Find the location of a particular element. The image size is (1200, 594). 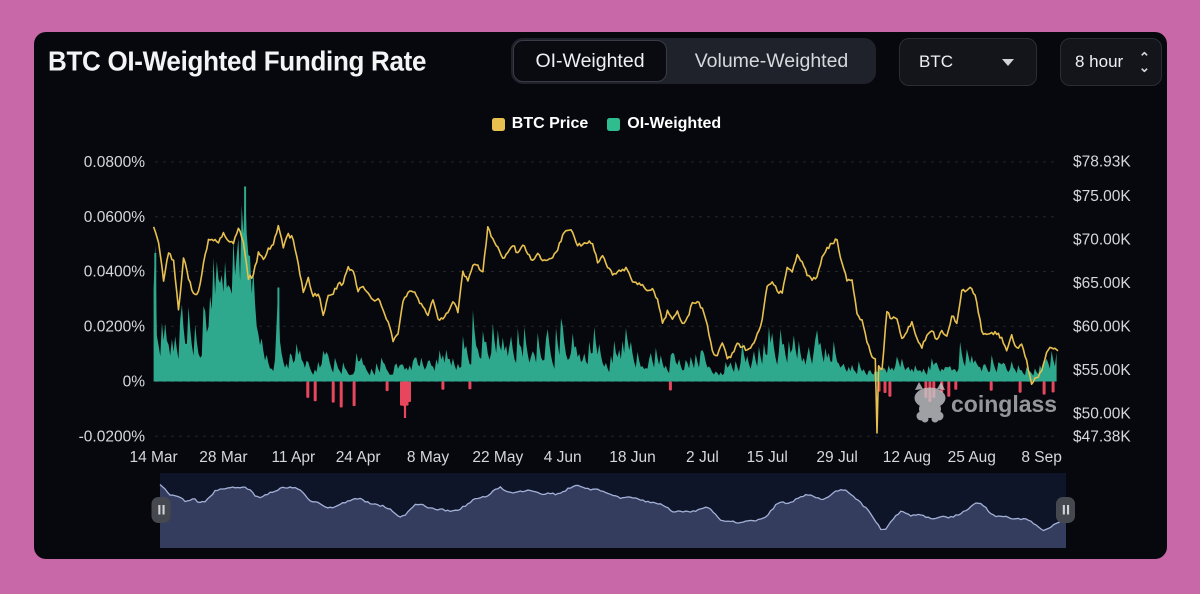

svg-text: $65.00K is located at coordinates (1102, 283).